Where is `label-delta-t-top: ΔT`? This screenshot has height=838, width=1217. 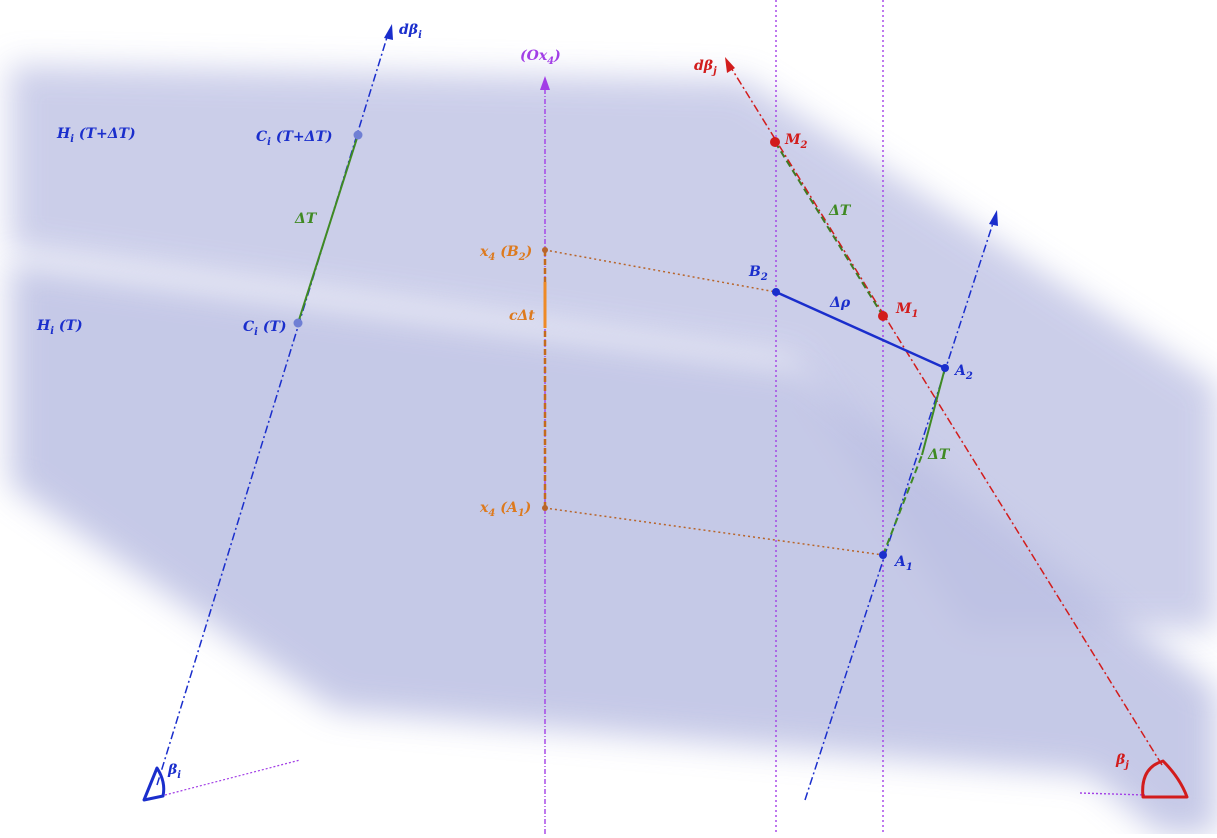
label-delta-t-top: ΔT is located at coordinates (840, 211).